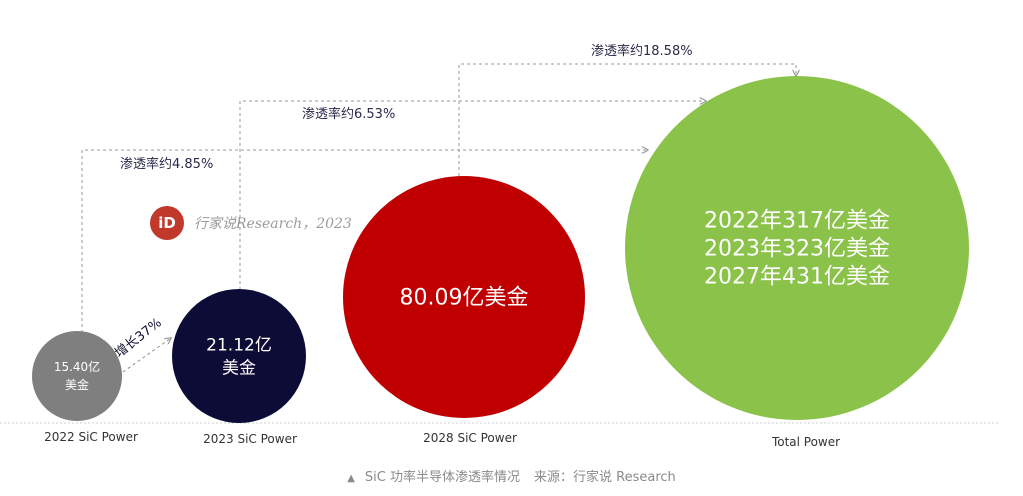 Image resolution: width=1023 pixels, height=496 pixels. Describe the element at coordinates (146, 355) in the screenshot. I see `growth-arrow` at that location.